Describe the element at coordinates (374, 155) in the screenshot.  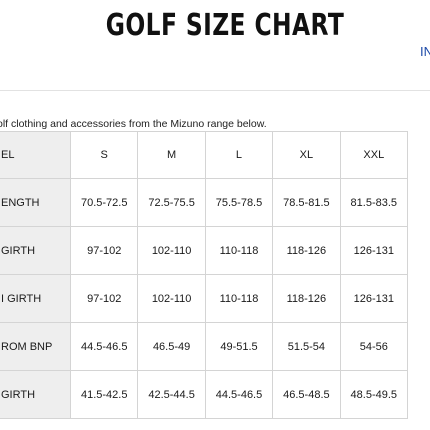
I see `header-cell-size: XXL` at that location.